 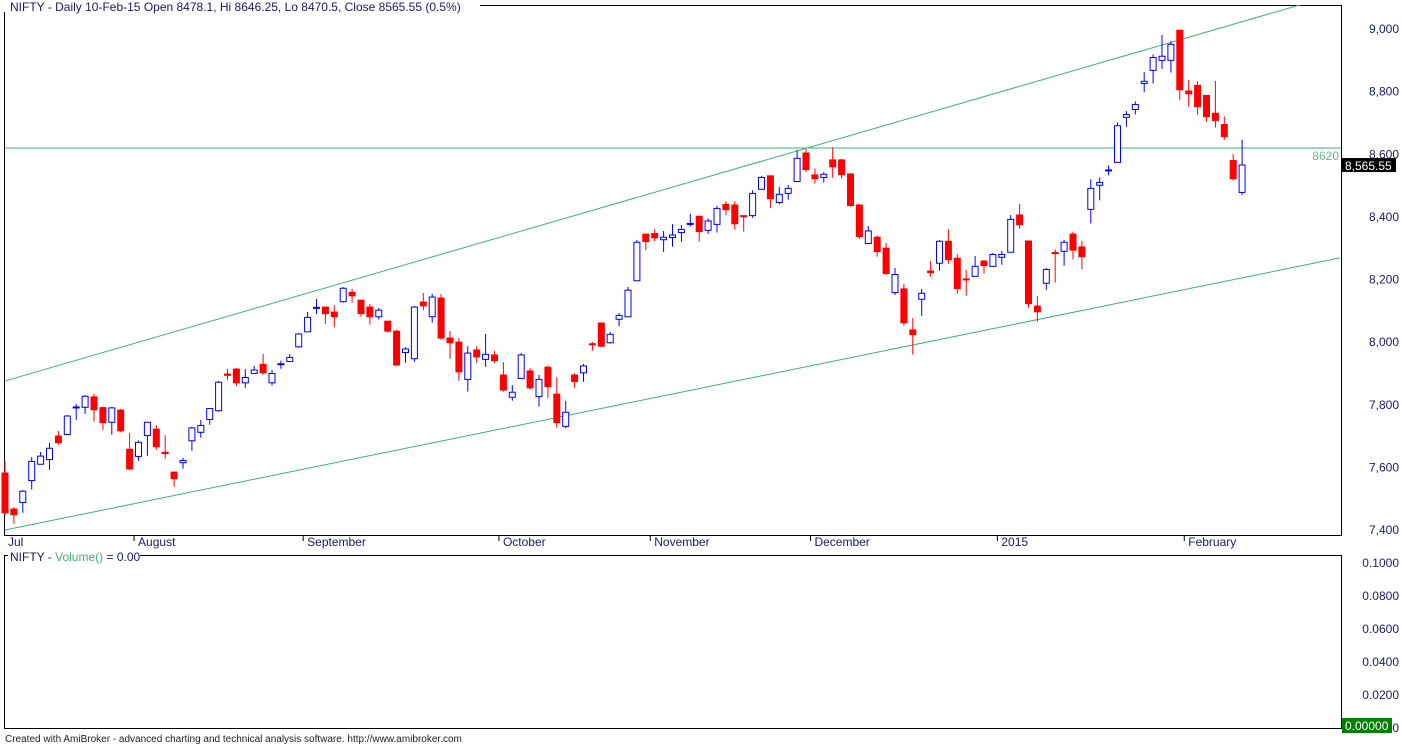 What do you see at coordinates (1384, 280) in the screenshot?
I see `price-tick-label: 8,200` at bounding box center [1384, 280].